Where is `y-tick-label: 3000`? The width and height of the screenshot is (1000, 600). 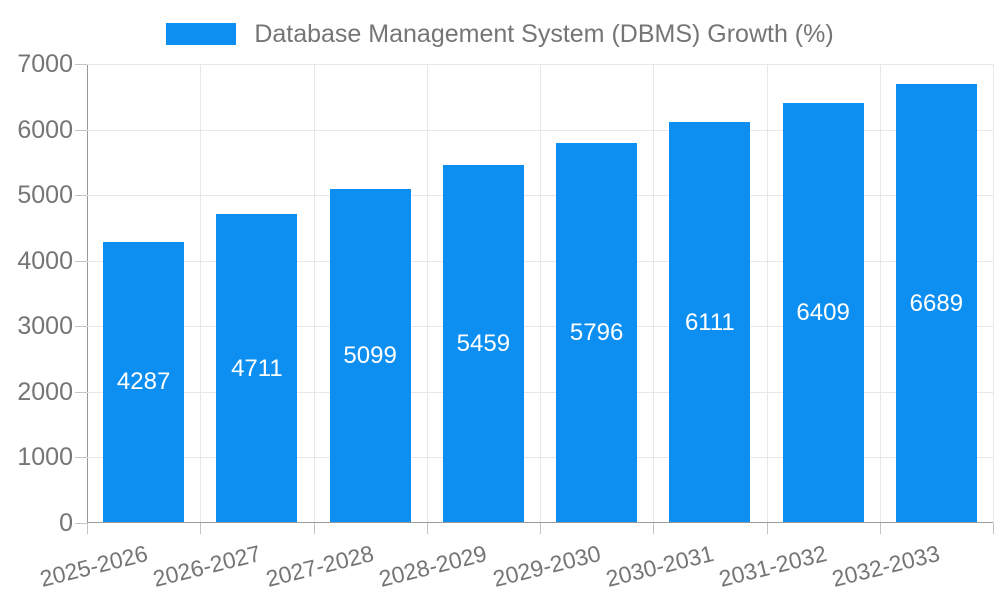 y-tick-label: 3000 is located at coordinates (45, 326).